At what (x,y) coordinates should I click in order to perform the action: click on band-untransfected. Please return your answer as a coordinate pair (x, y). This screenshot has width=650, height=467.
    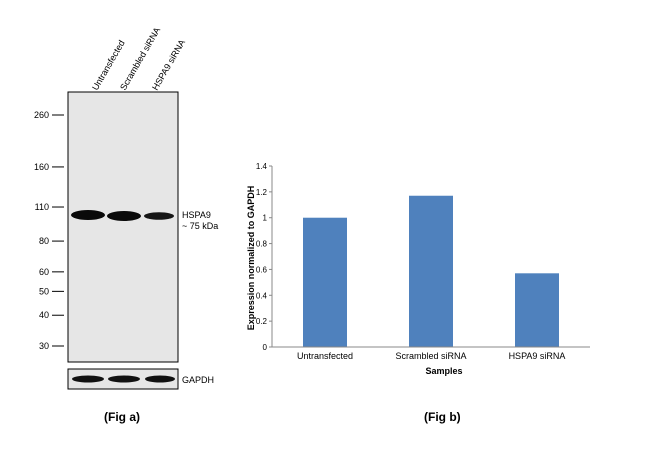
    Looking at the image, I should click on (88, 215).